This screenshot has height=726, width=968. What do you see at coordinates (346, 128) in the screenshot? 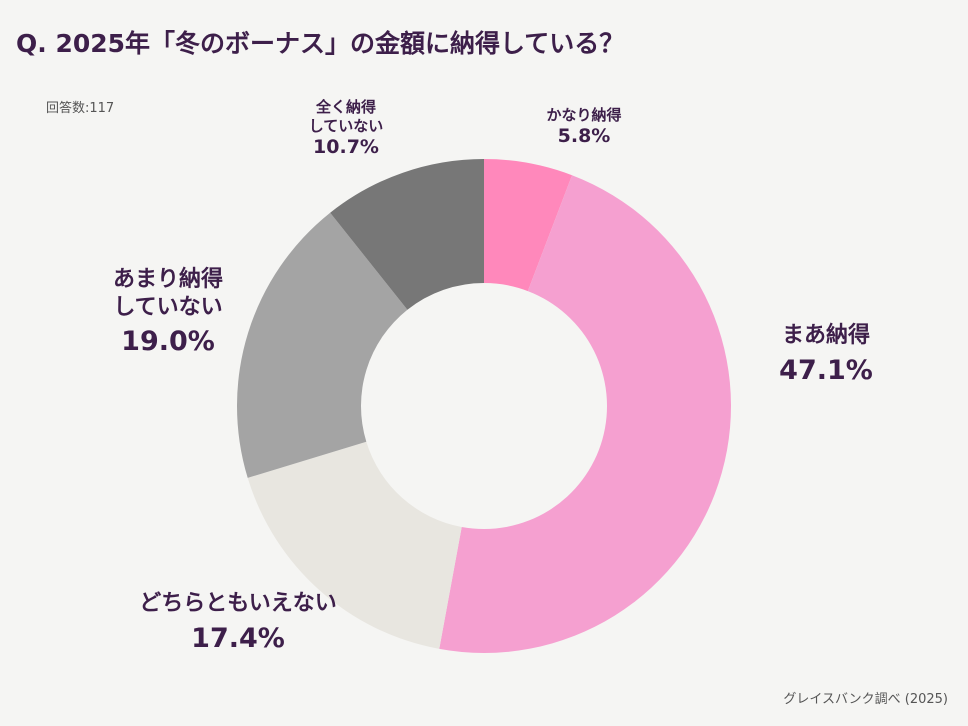
I see `label-mattaku-nattoku-shiteinai: 全く納得 していない 10.7%` at bounding box center [346, 128].